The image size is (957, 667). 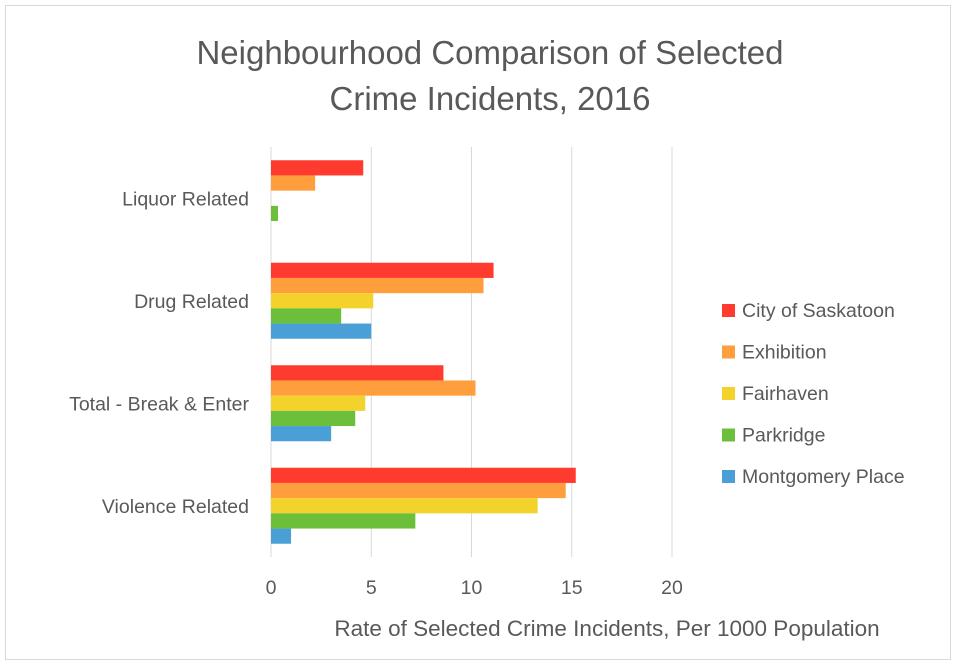 What do you see at coordinates (271, 588) in the screenshot?
I see `x-tick-label: 0` at bounding box center [271, 588].